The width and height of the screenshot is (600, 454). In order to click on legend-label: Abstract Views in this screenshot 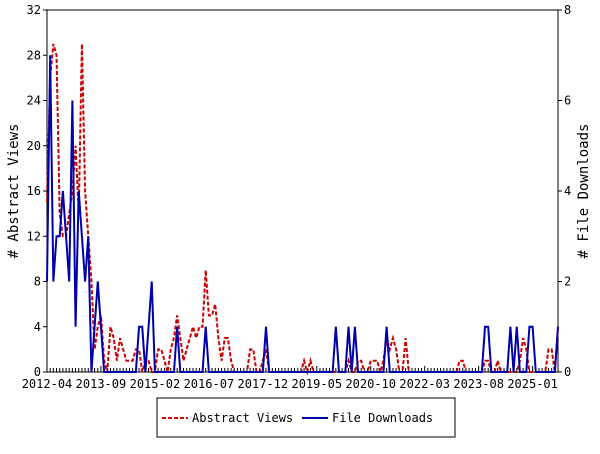, I will do `click(242, 418)`.